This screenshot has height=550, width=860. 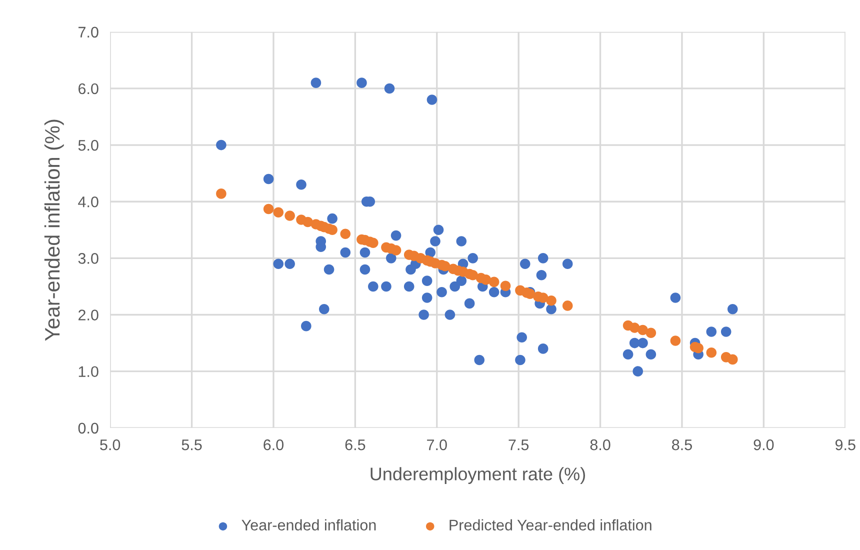 What do you see at coordinates (437, 444) in the screenshot?
I see `x-tick-label: 7.0` at bounding box center [437, 444].